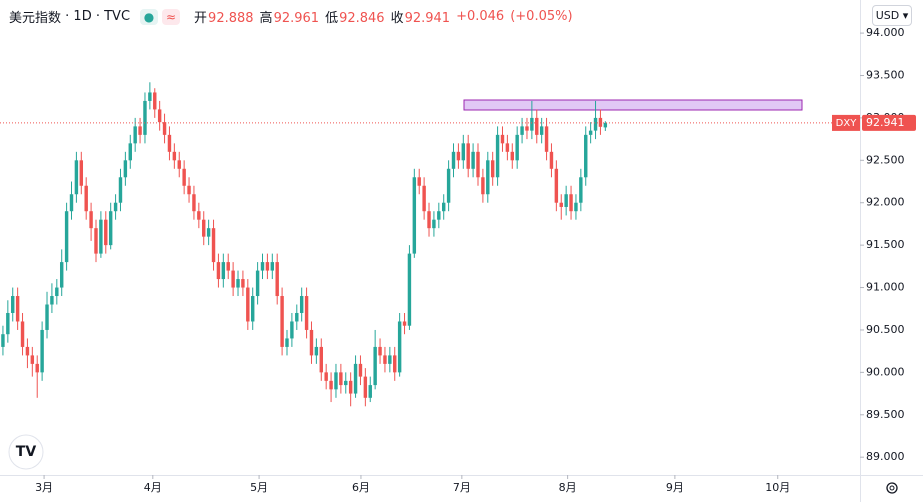  I want to click on ohlc-value: 92.846, so click(362, 18).